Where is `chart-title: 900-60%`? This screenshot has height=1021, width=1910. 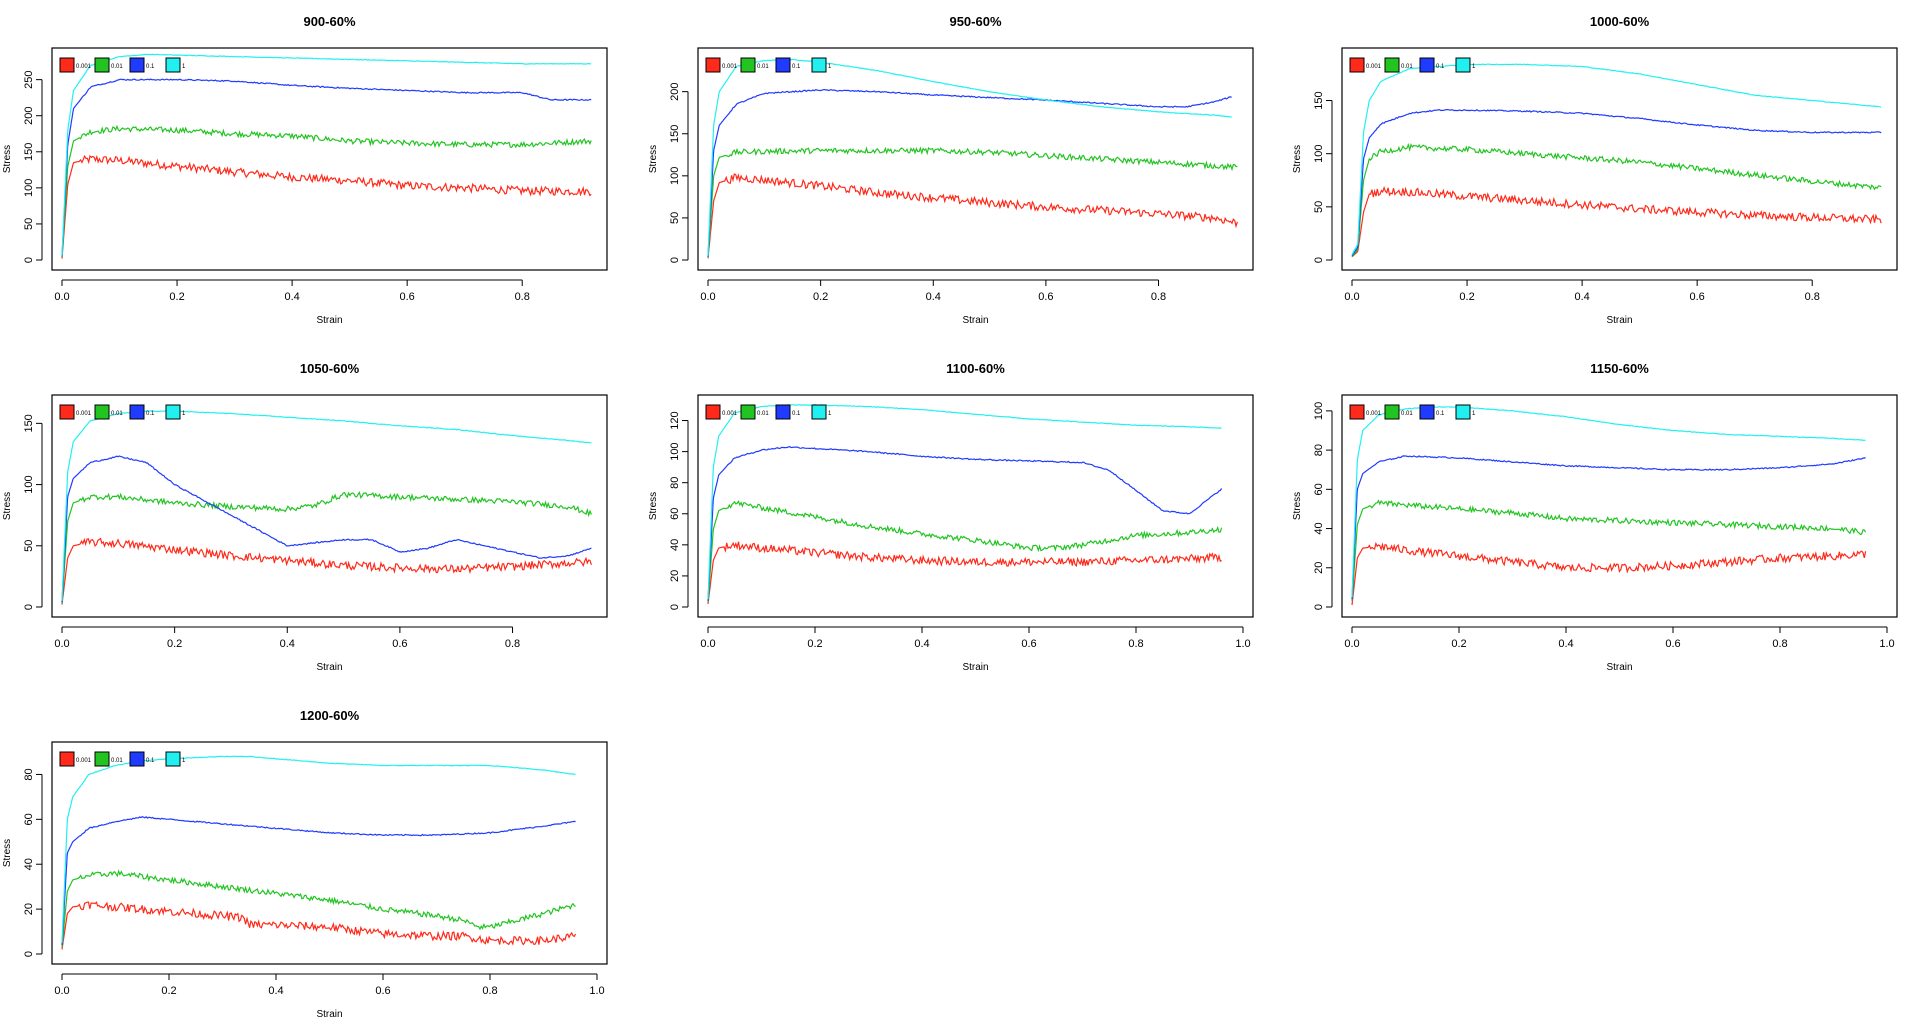
chart-title: 900-60% is located at coordinates (329, 21).